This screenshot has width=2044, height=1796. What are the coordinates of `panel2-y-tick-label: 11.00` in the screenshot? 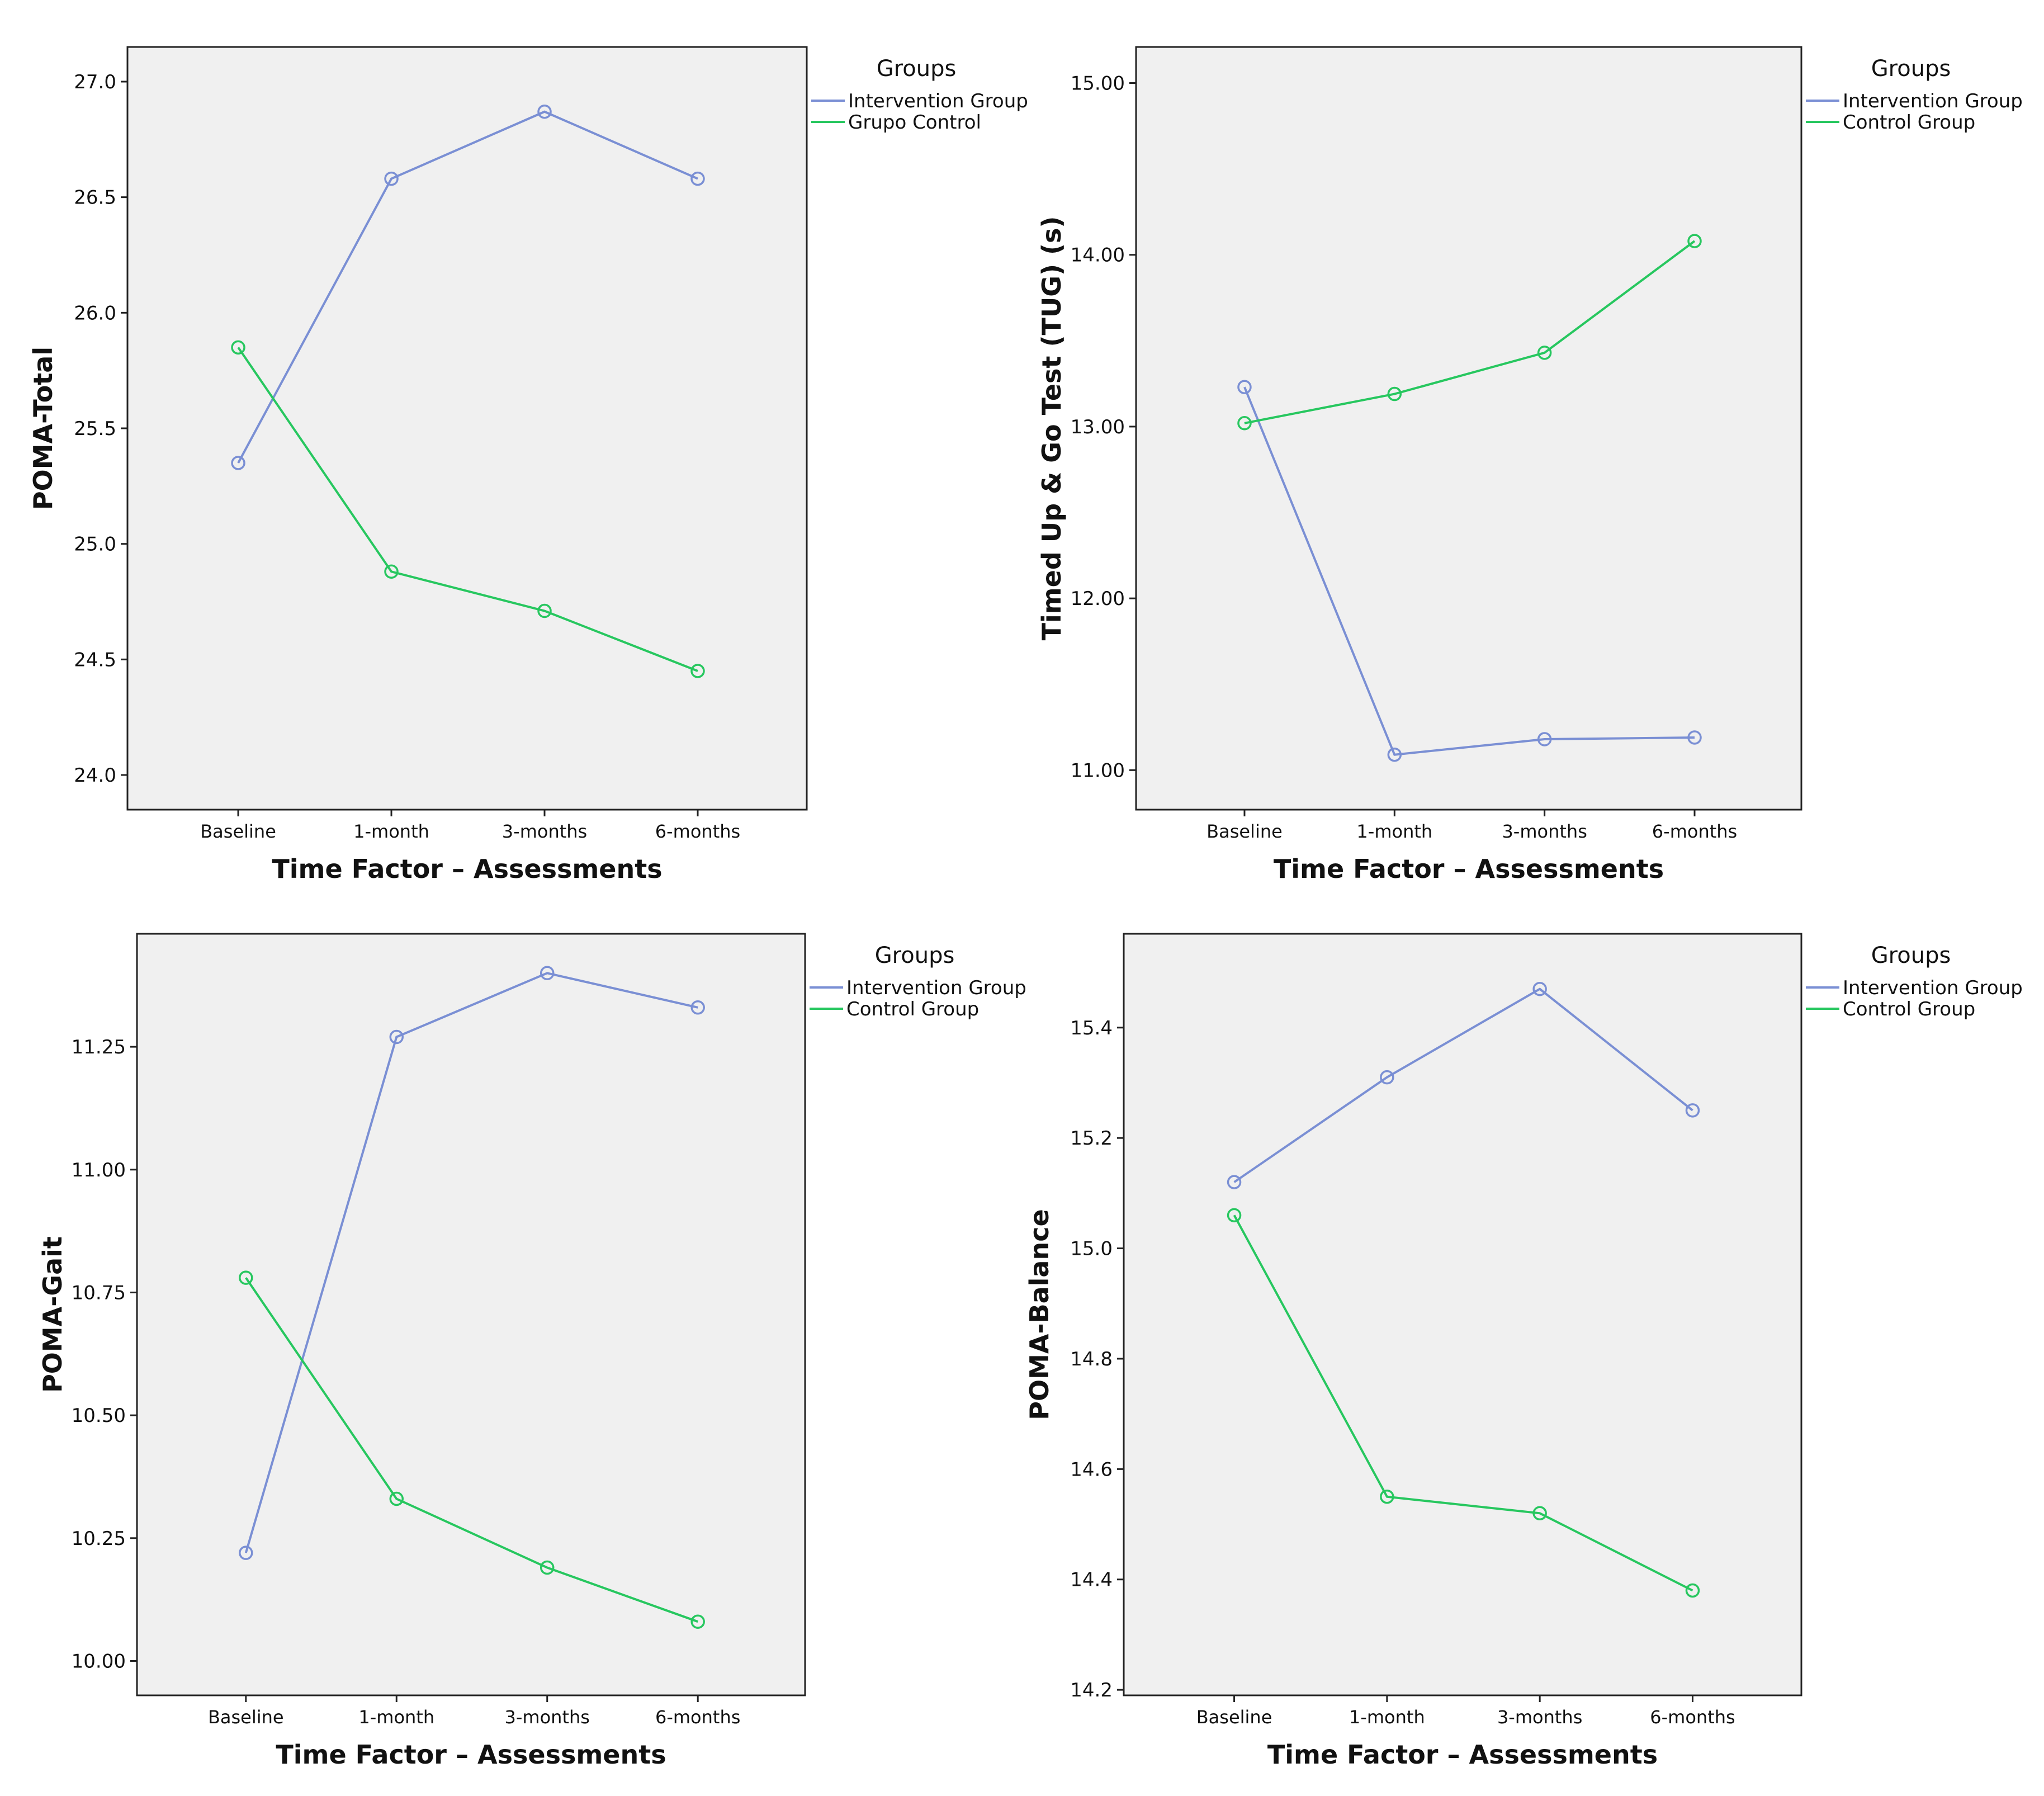 It's located at (1098, 770).